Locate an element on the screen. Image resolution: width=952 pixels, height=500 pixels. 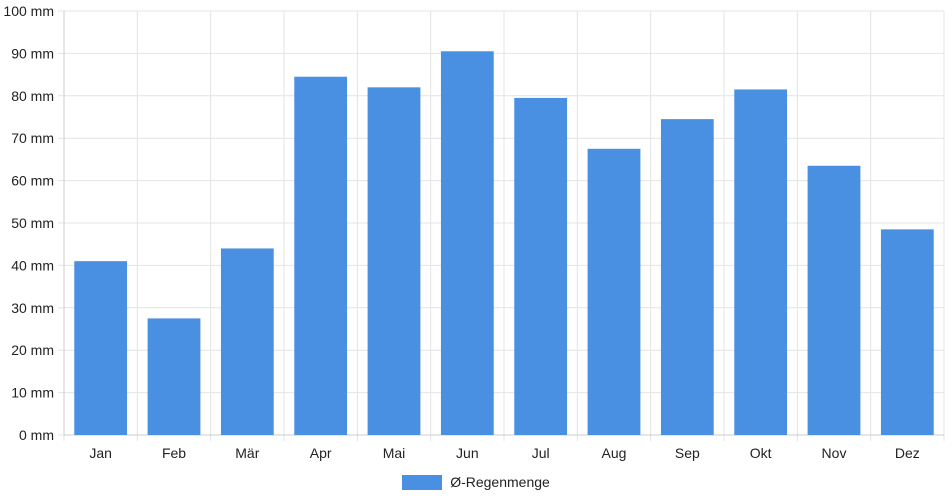
y-tick-label: 0 mm is located at coordinates (36, 435).